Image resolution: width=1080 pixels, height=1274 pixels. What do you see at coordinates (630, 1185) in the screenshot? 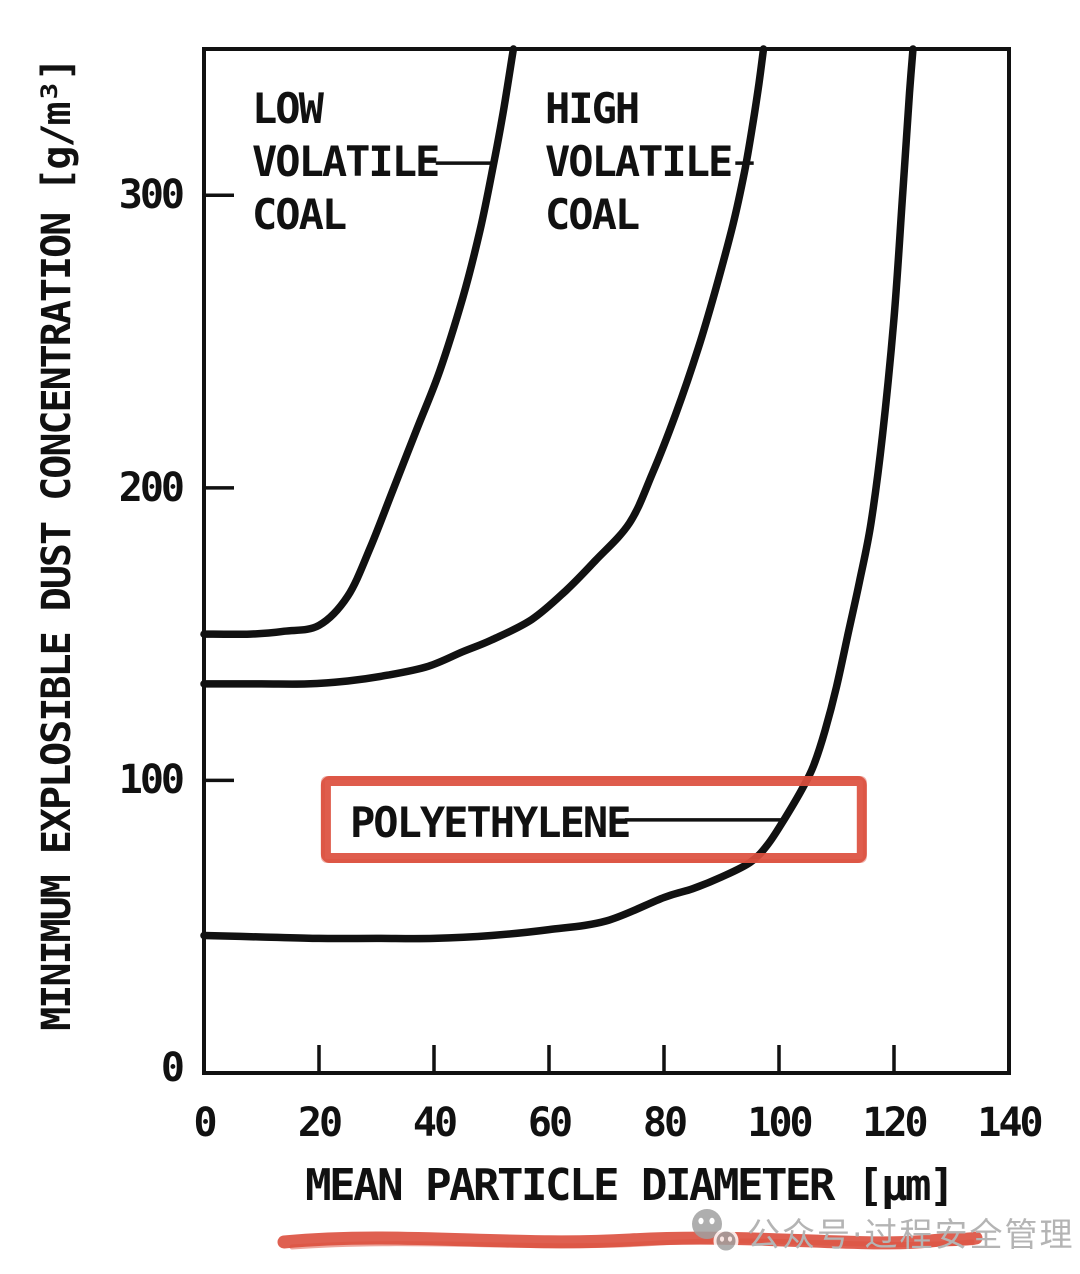
I see `x-axis-title: MEAN PARTICLE DIAMETER [μm]` at bounding box center [630, 1185].